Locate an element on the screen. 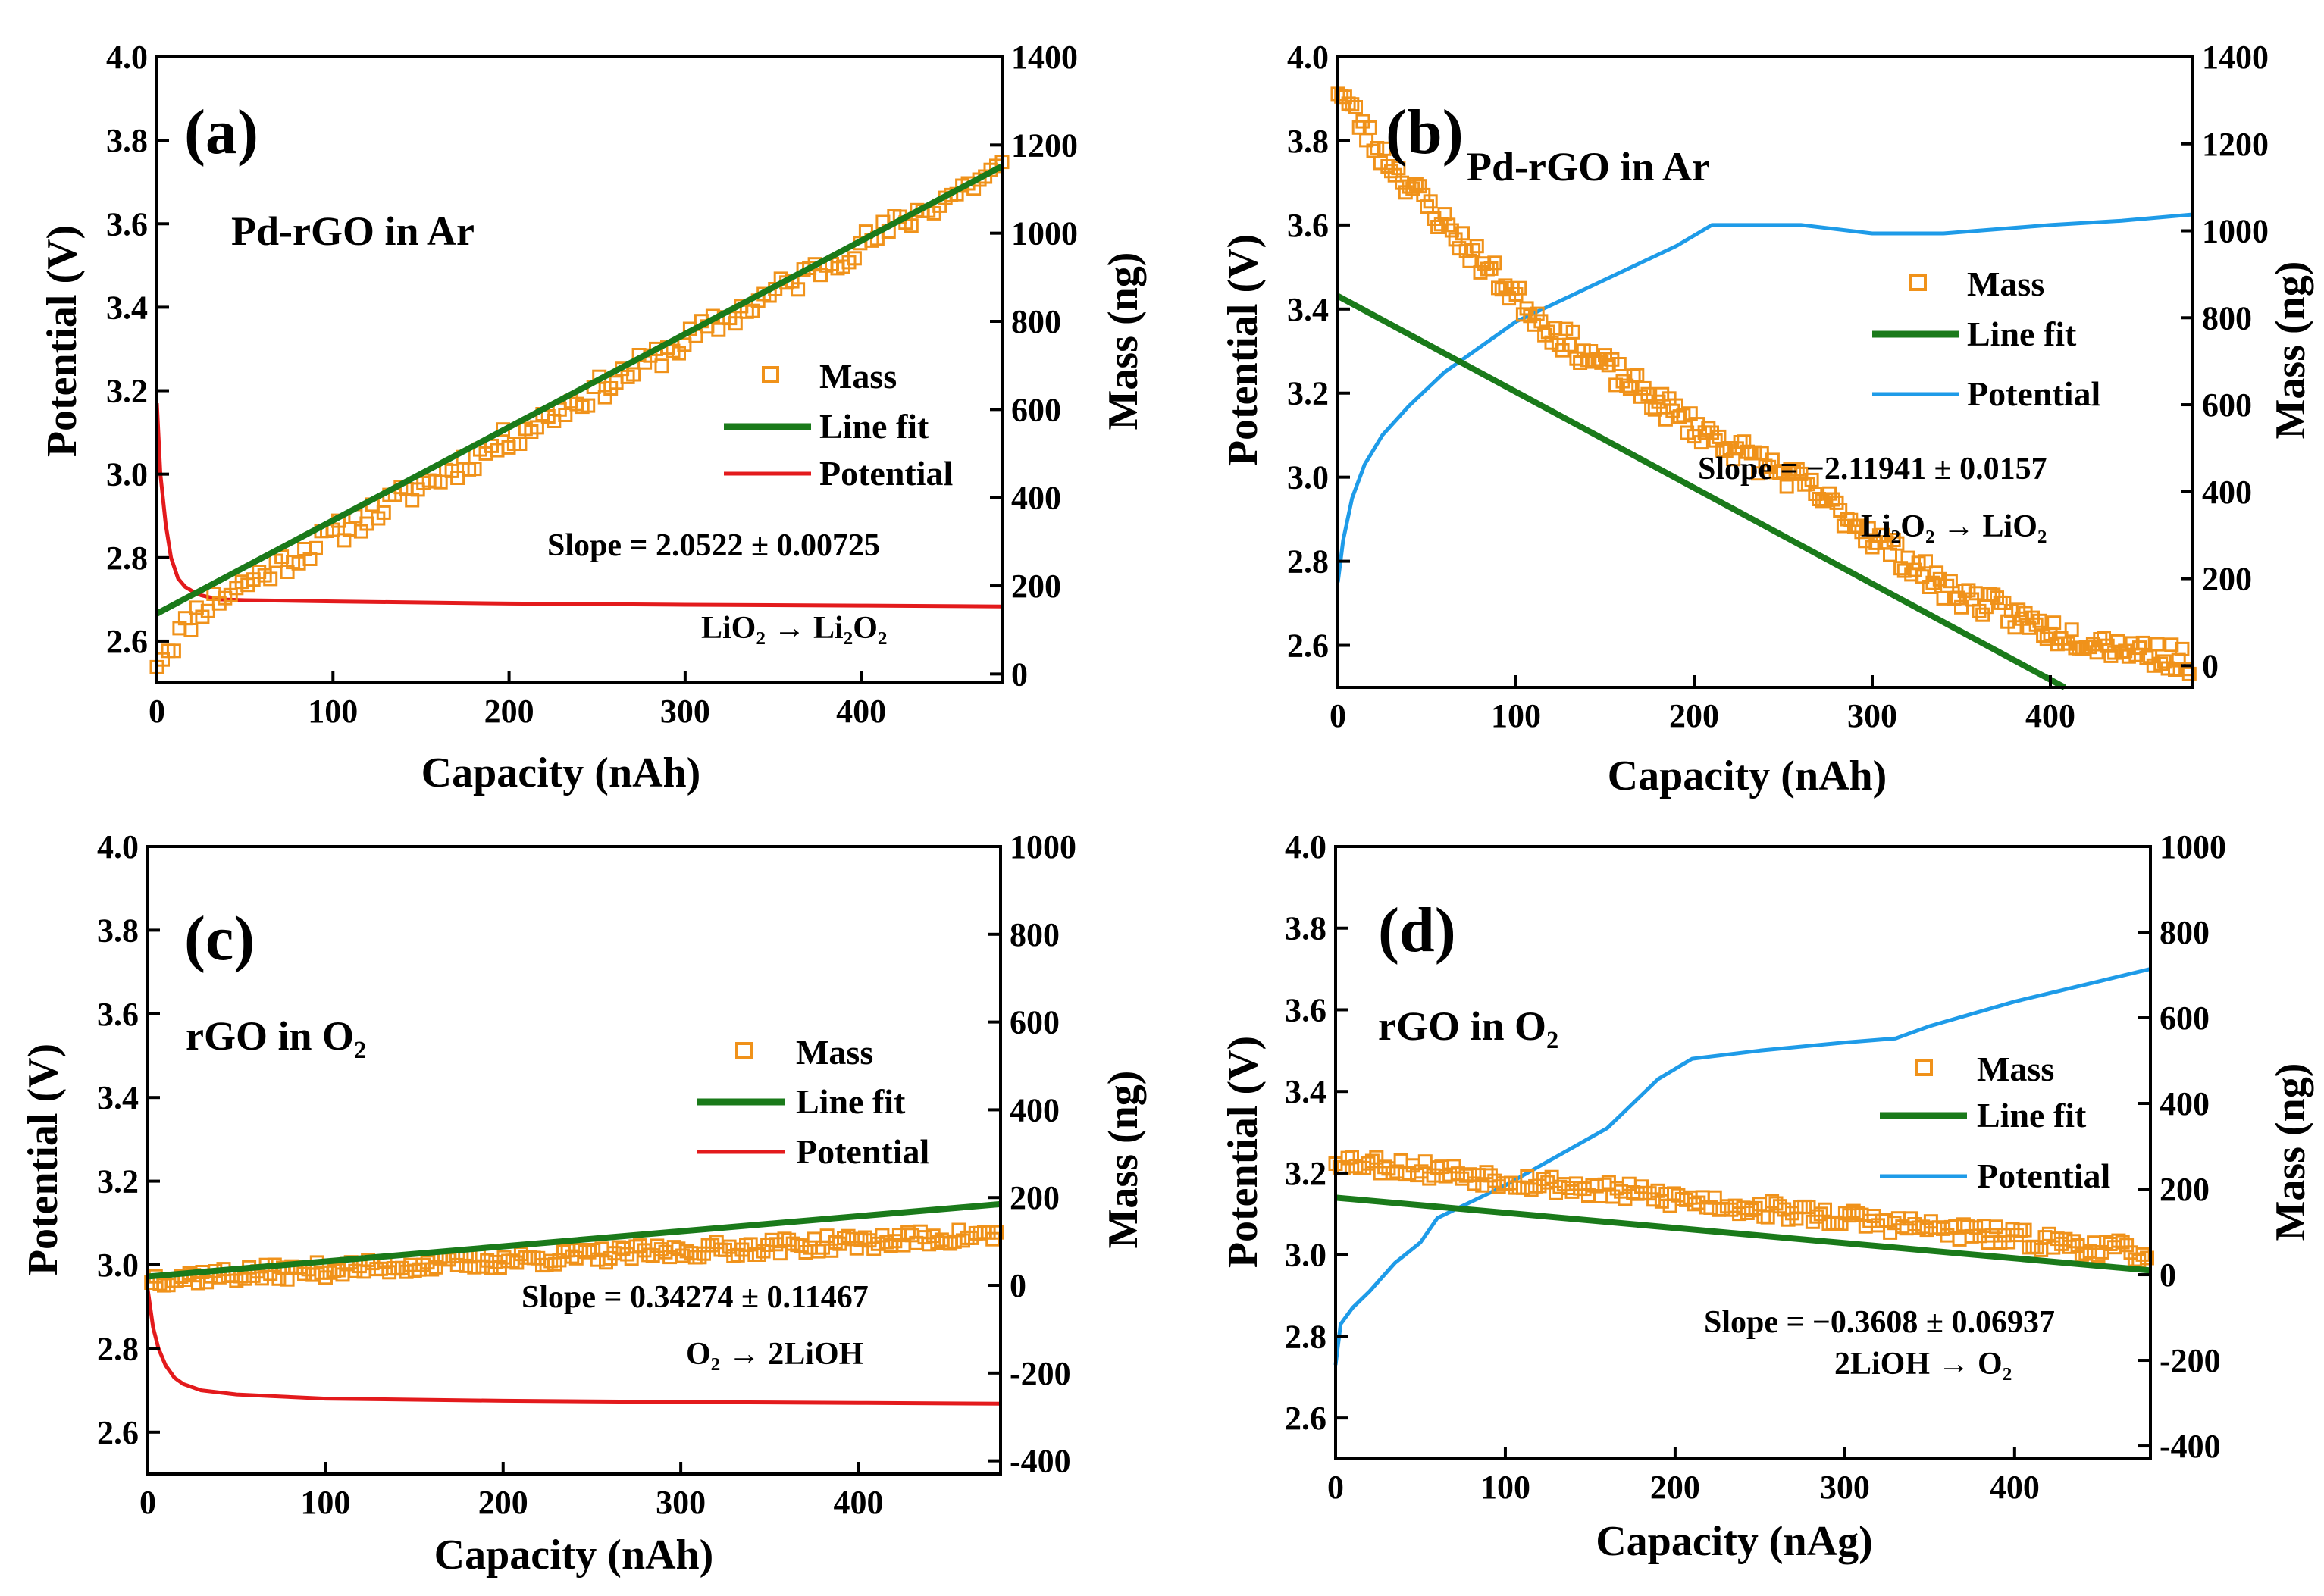 This screenshot has height=1596, width=2324. panel-d-legend: Mass Line fit Potential is located at coordinates (1995, 1122).